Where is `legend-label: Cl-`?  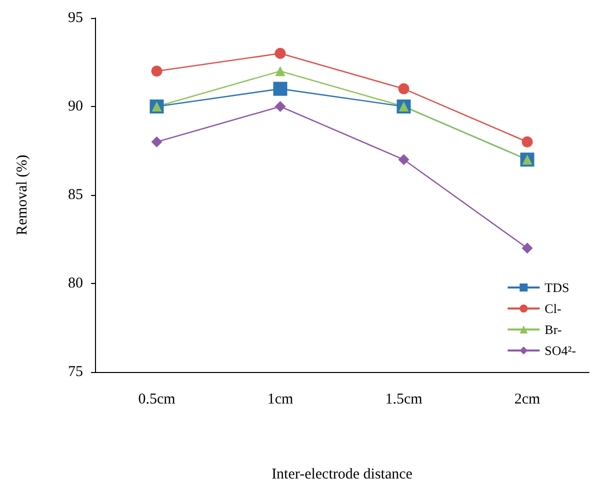 legend-label: Cl- is located at coordinates (553, 308).